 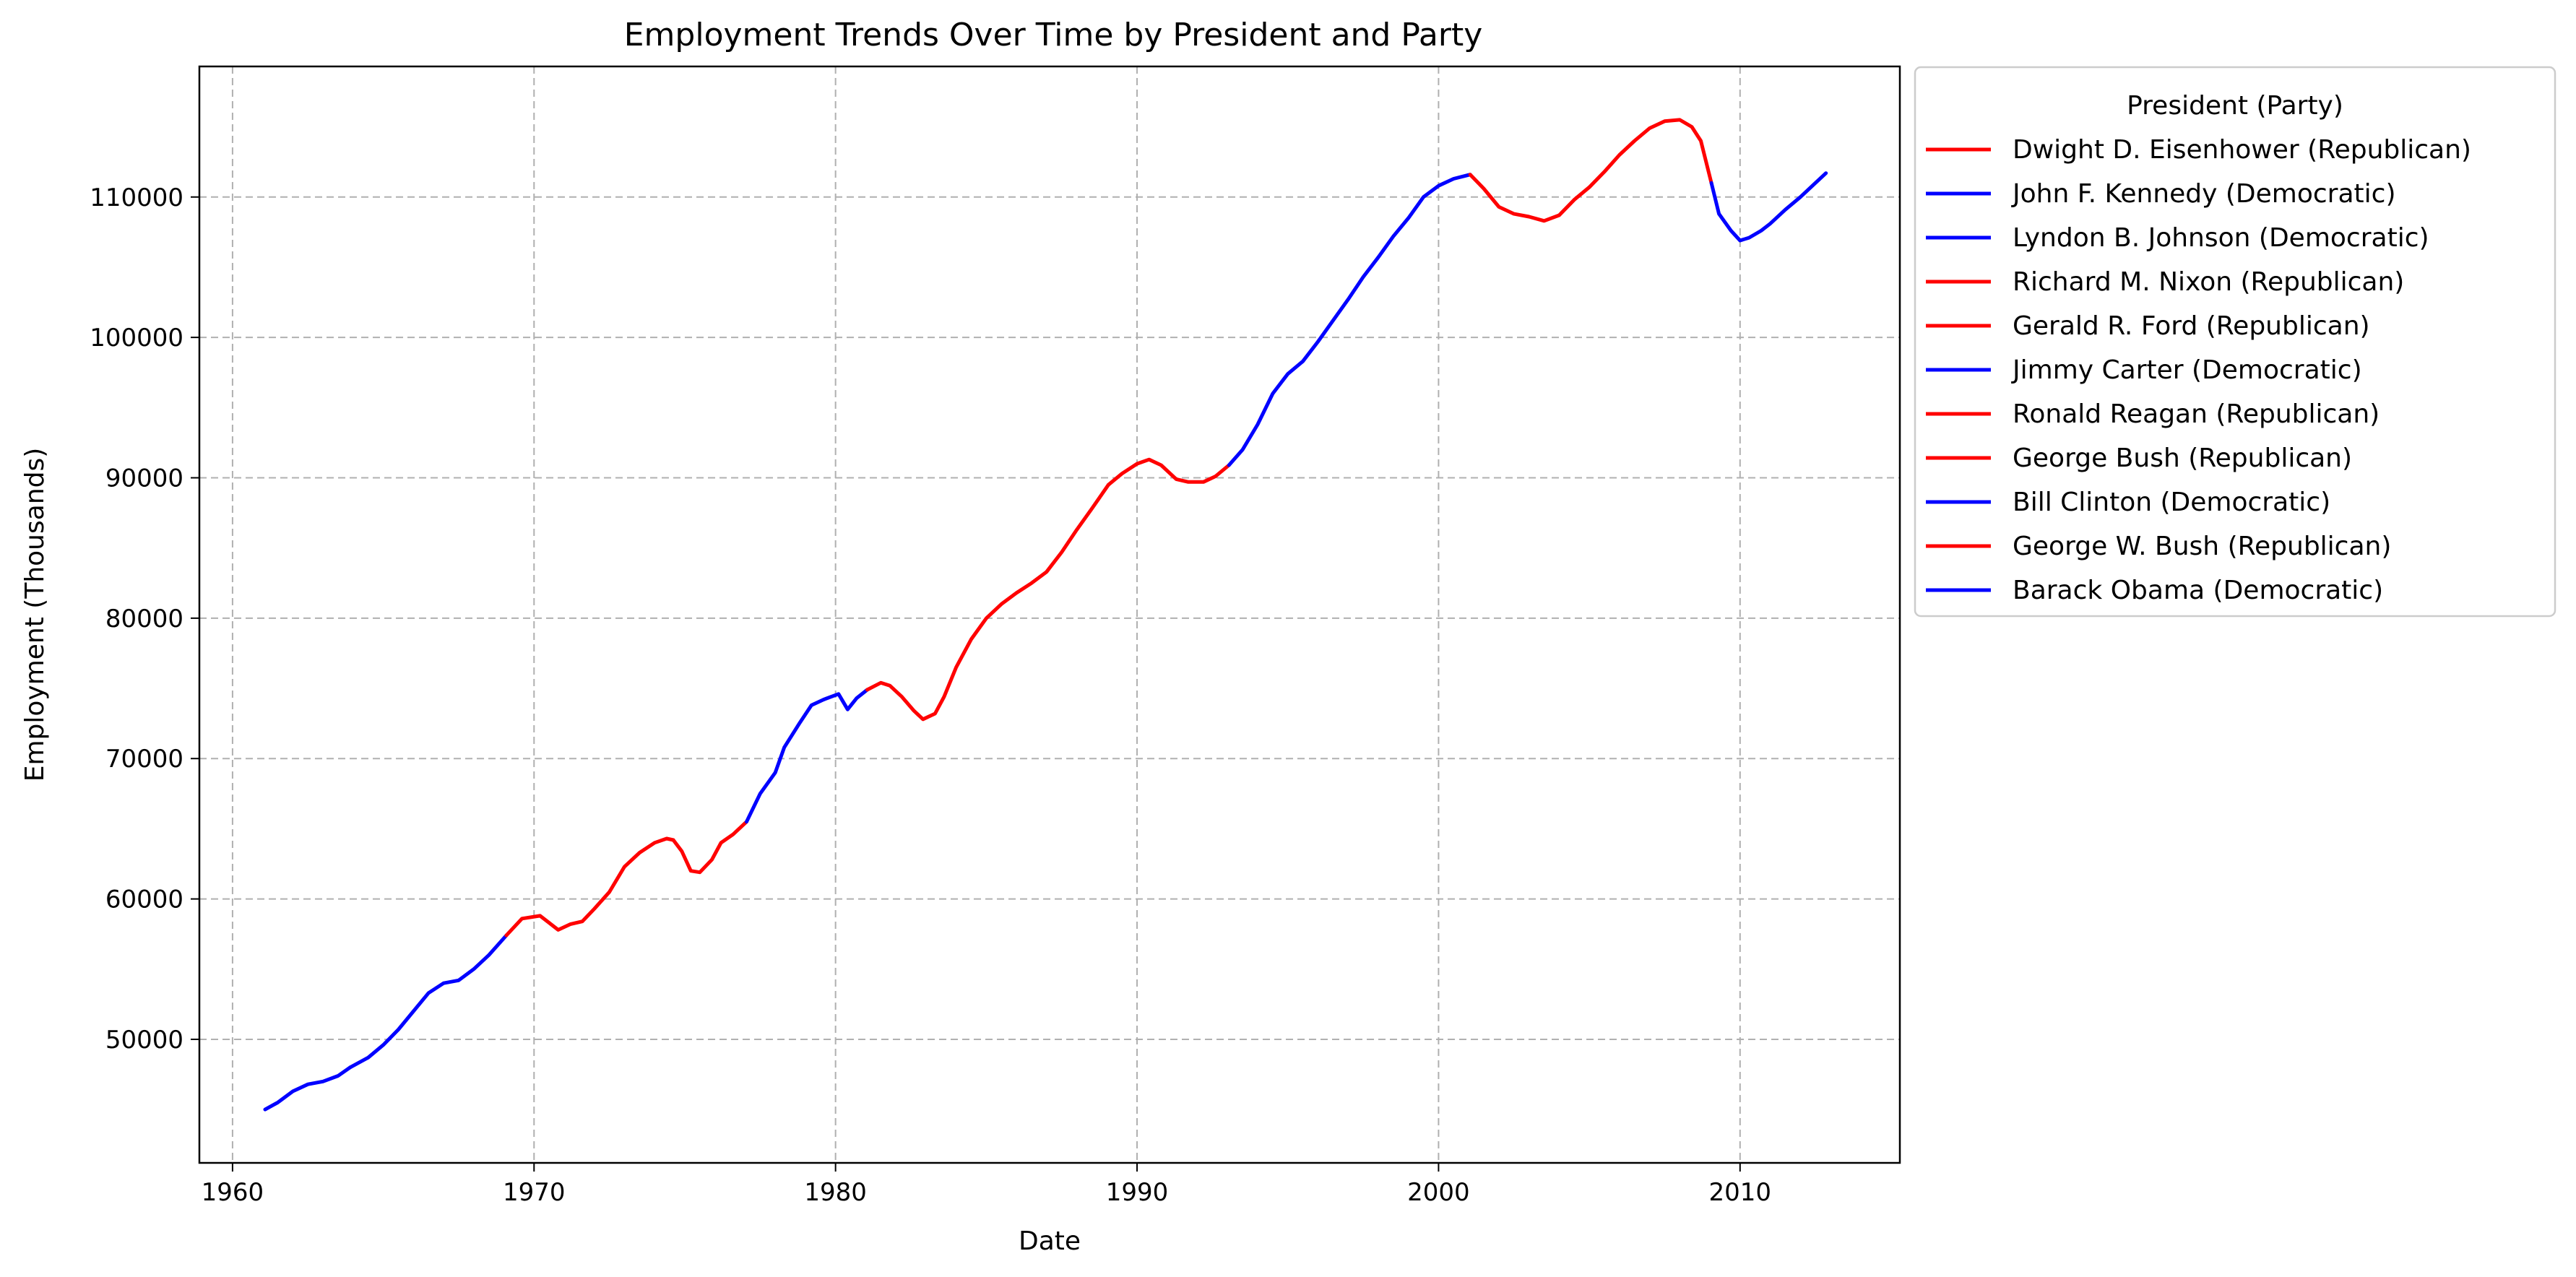 What do you see at coordinates (144, 759) in the screenshot?
I see `y-tick-label: 70000` at bounding box center [144, 759].